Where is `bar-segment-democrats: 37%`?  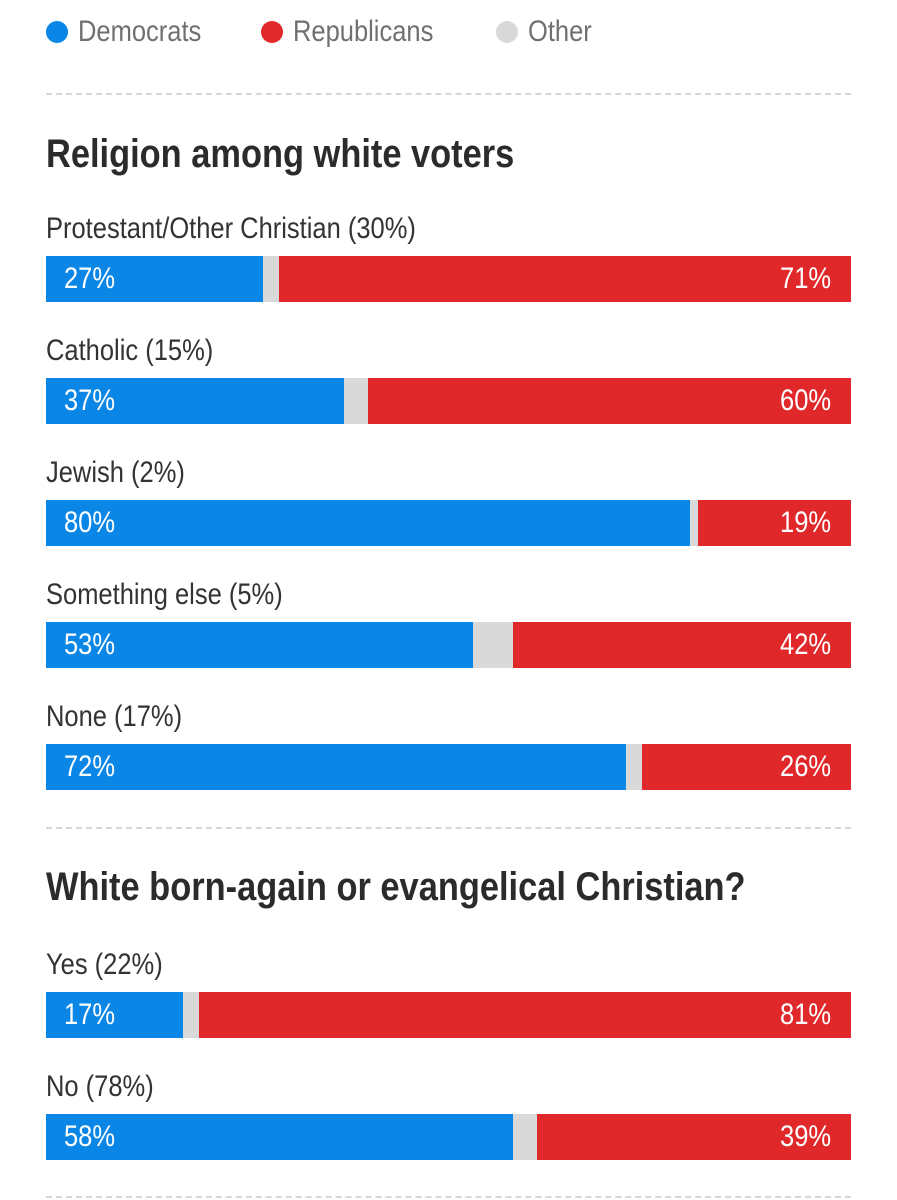
bar-segment-democrats: 37% is located at coordinates (195, 401).